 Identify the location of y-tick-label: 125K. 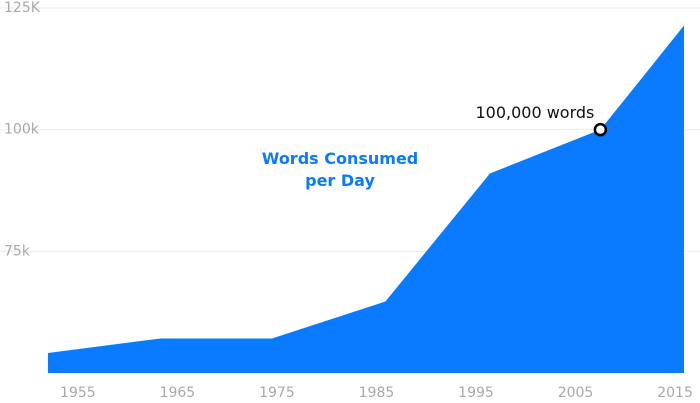
(22, 8).